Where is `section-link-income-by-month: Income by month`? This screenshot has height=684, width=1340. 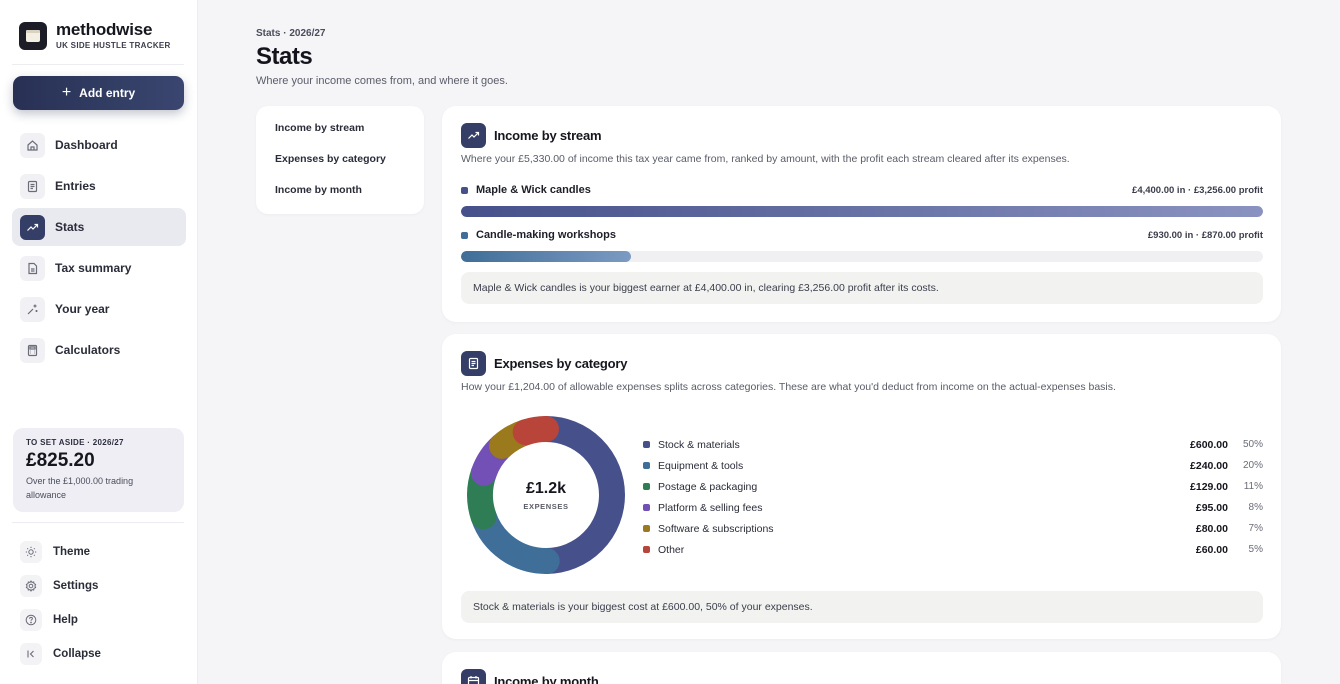 section-link-income-by-month: Income by month is located at coordinates (318, 190).